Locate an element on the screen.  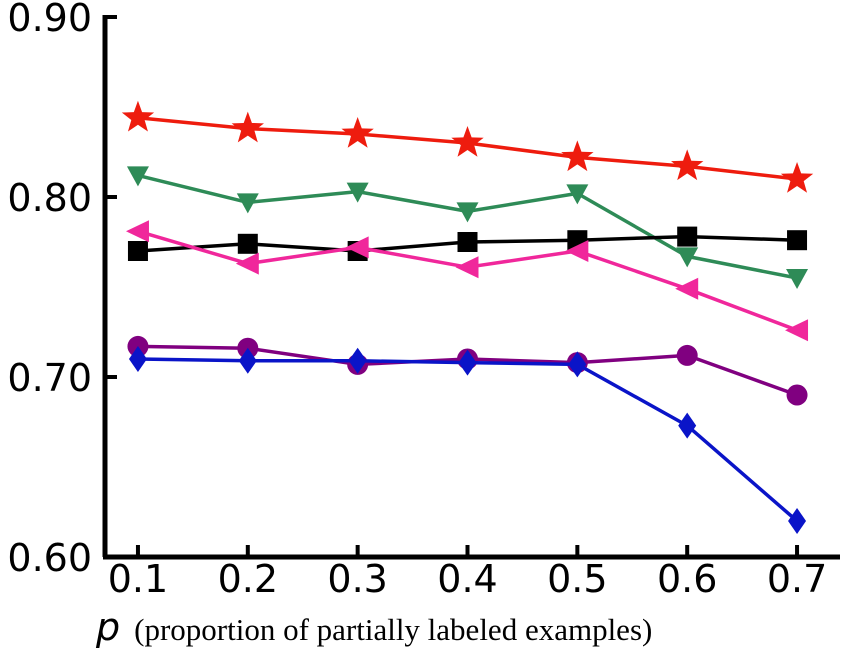
y-tick-label: 0.80 is located at coordinates (49, 198).